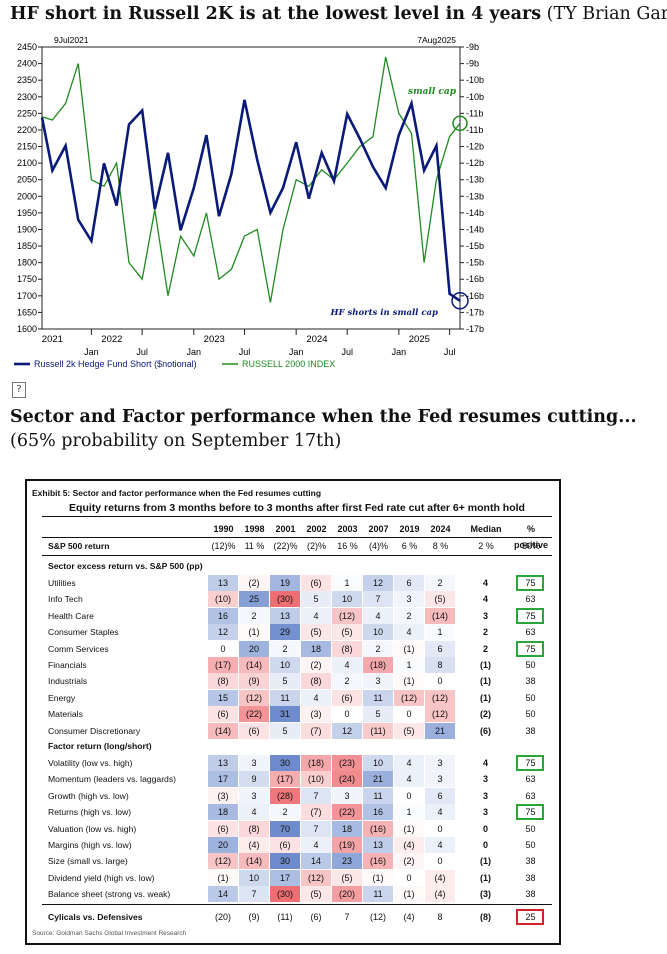  What do you see at coordinates (254, 779) in the screenshot?
I see `factor-cell: 9` at bounding box center [254, 779].